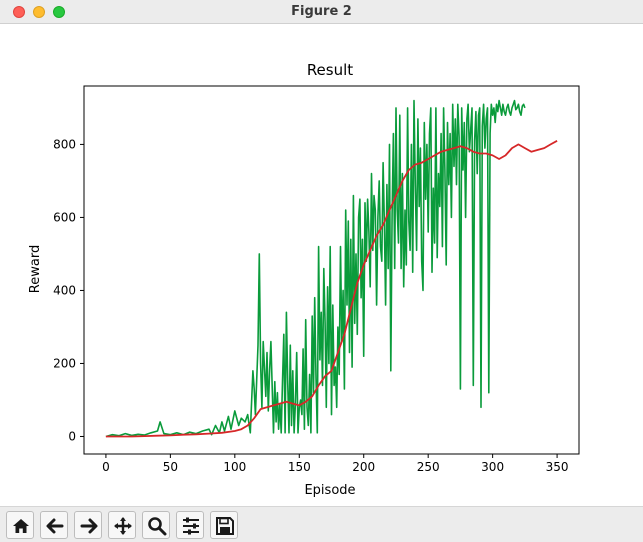  What do you see at coordinates (557, 467) in the screenshot?
I see `x-tick-label: 350` at bounding box center [557, 467].